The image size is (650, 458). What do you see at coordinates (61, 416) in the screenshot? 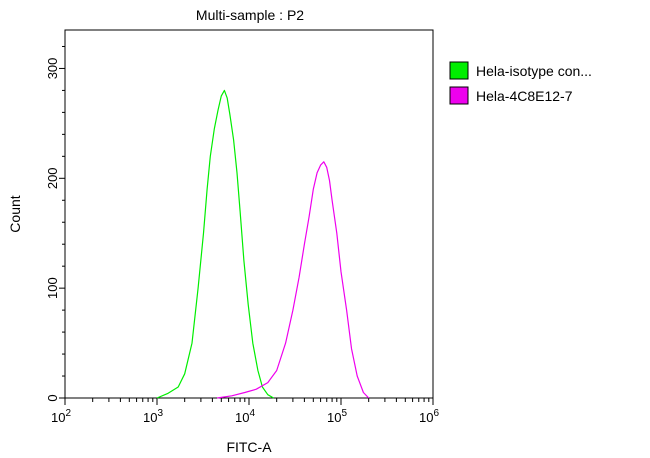
I see `x-tick-label: 10²` at bounding box center [61, 416].